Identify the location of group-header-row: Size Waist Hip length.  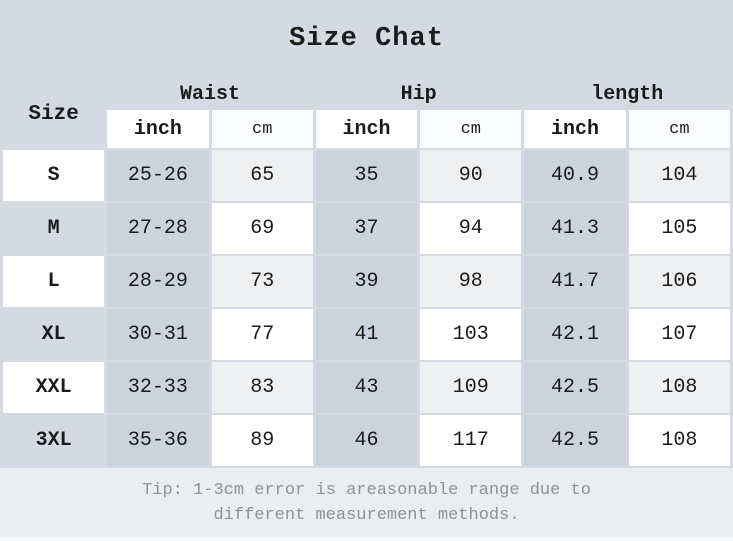
(366, 103).